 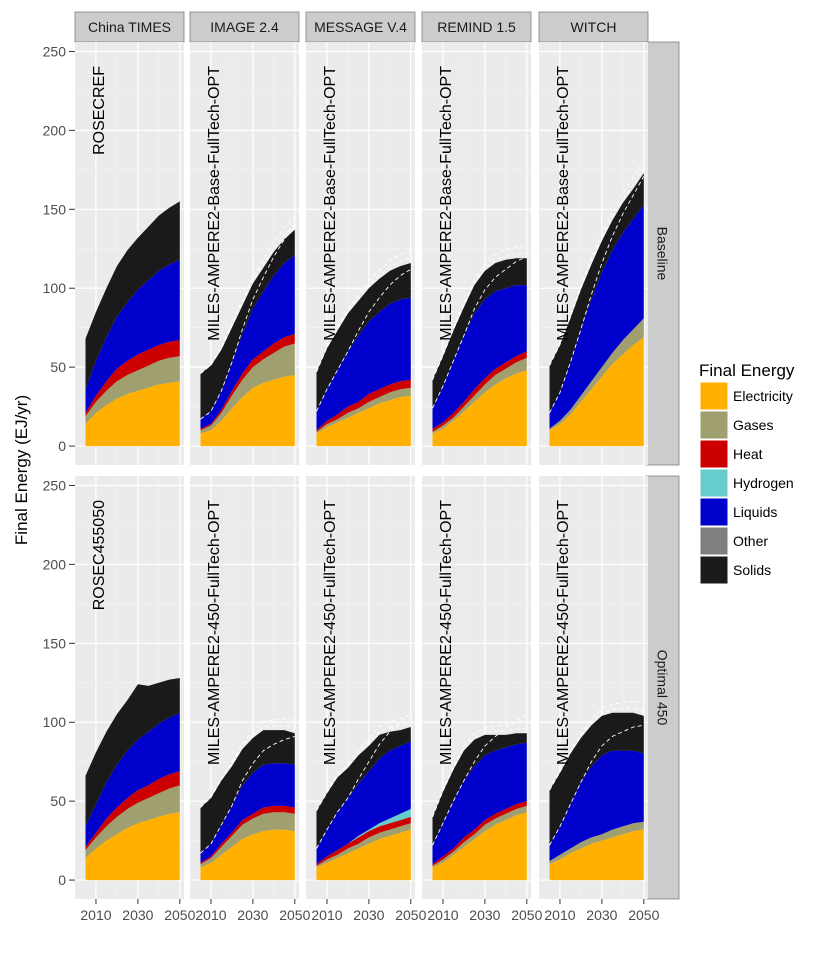 I want to click on scenario-label: ROSECREF, so click(x=99, y=110).